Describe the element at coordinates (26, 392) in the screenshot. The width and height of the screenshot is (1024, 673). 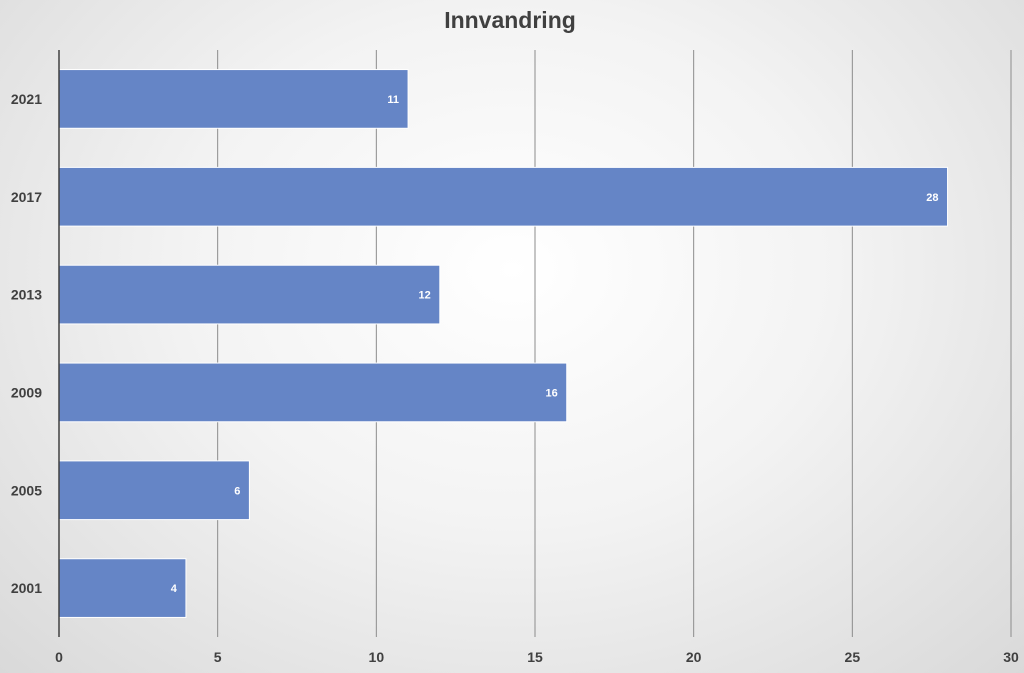
I see `y-tick-label: 2009` at that location.